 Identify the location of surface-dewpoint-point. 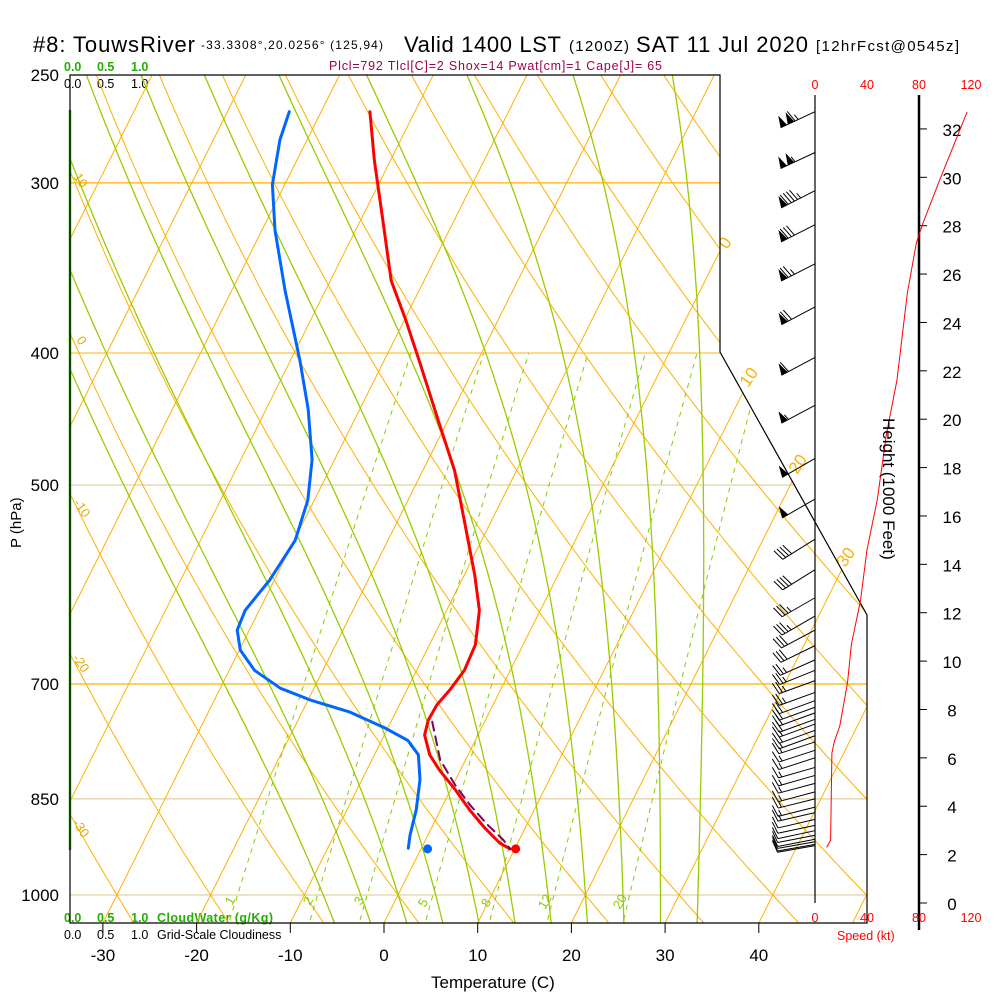
(428, 849).